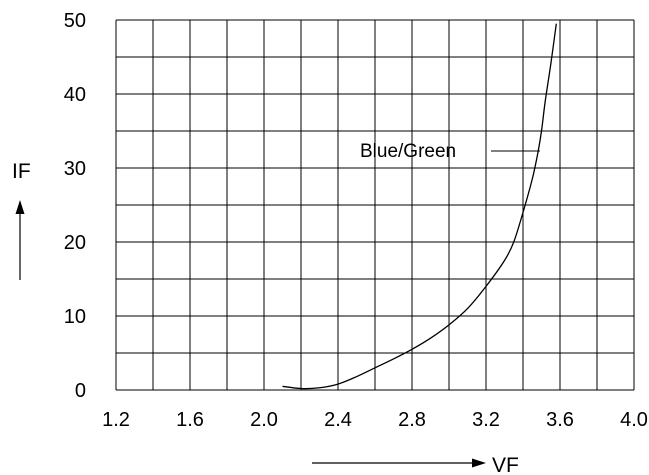 The image size is (649, 475). I want to click on x-tick-label: 2.4, so click(338, 420).